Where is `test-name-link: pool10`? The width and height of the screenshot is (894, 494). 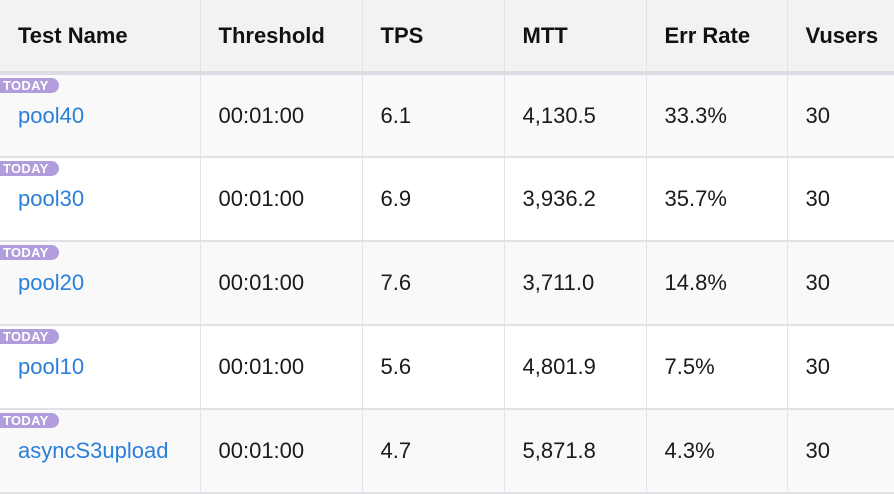
test-name-link: pool10 is located at coordinates (51, 366).